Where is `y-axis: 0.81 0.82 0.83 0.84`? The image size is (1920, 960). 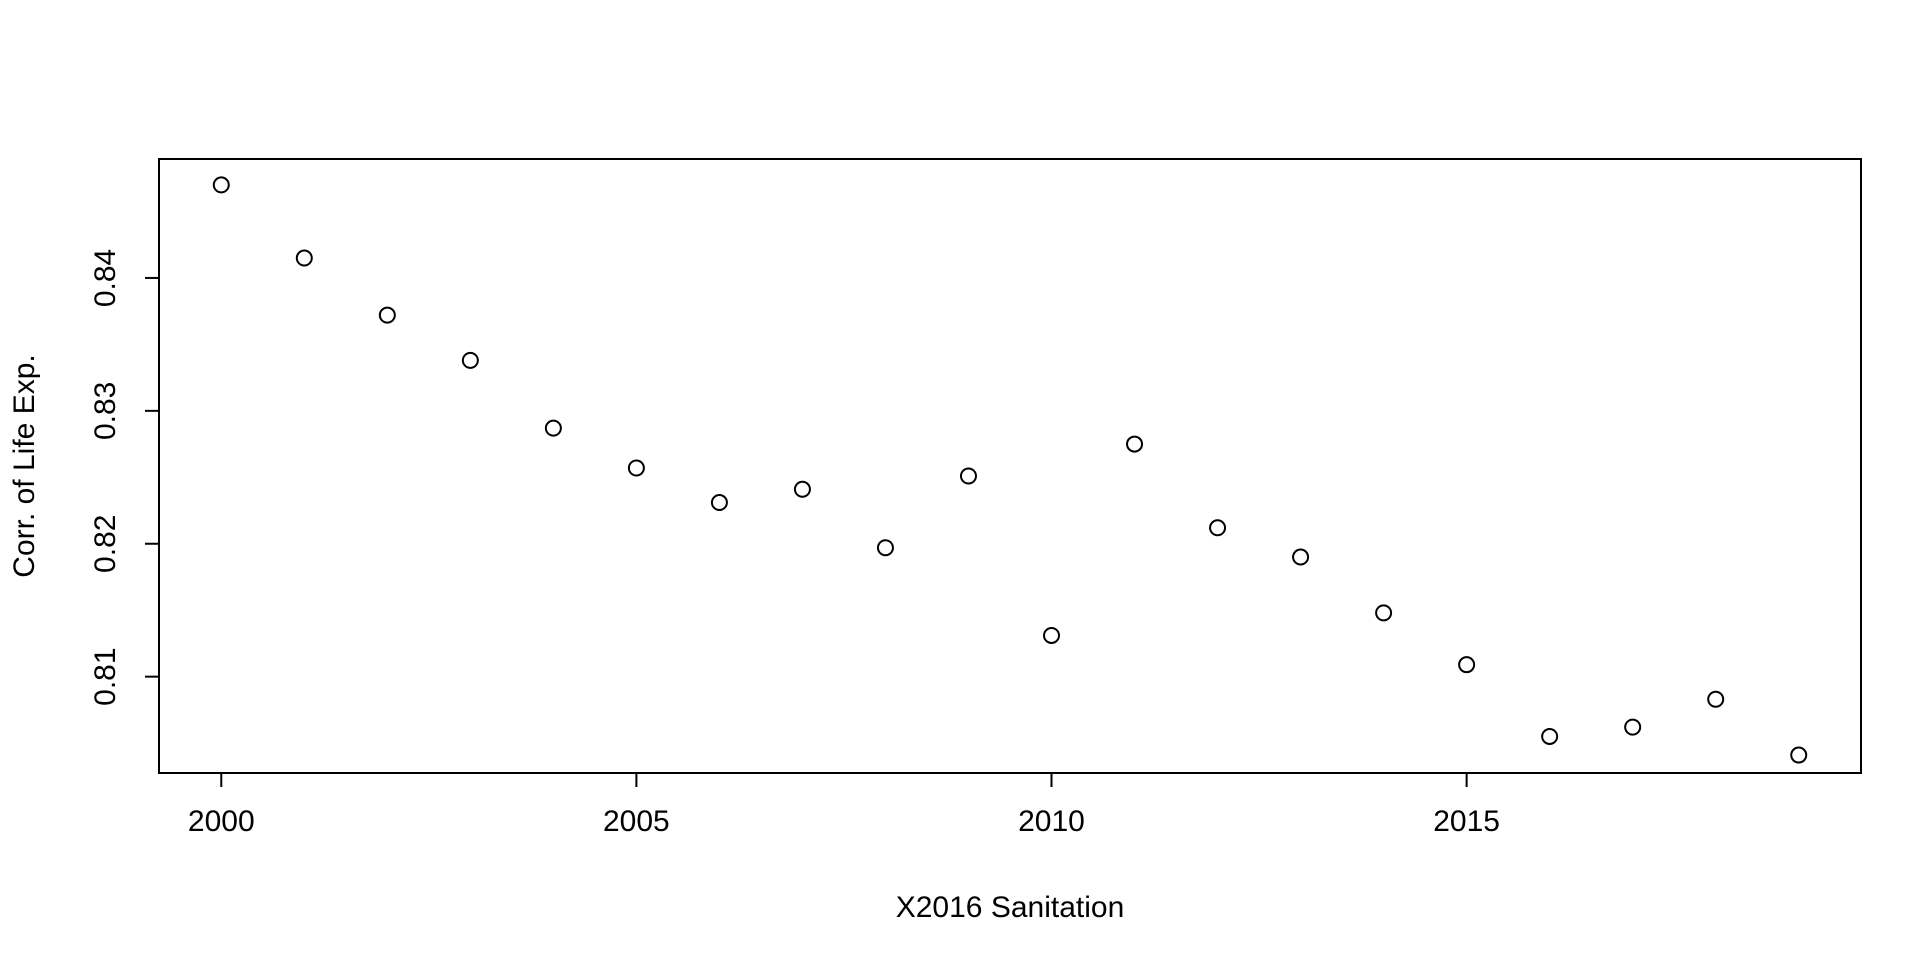 y-axis: 0.81 0.82 0.83 0.84 is located at coordinates (124, 477).